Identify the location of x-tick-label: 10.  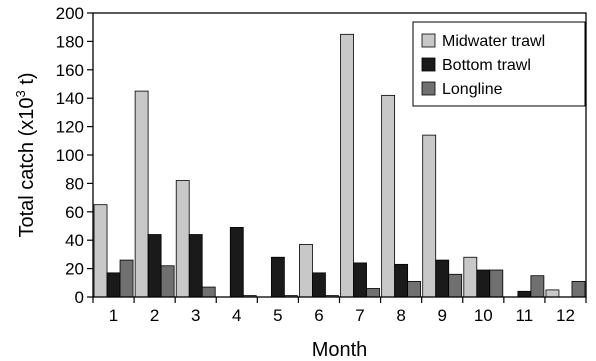
(483, 315).